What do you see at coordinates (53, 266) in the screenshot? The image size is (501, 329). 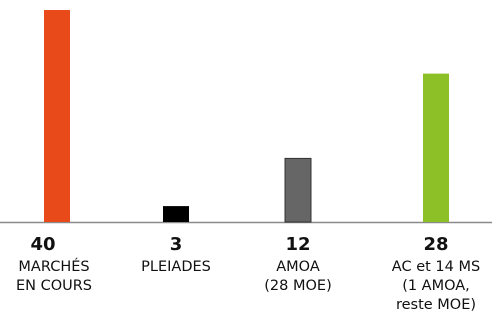 I see `category-label-0-line-0: MARCHÉS` at bounding box center [53, 266].